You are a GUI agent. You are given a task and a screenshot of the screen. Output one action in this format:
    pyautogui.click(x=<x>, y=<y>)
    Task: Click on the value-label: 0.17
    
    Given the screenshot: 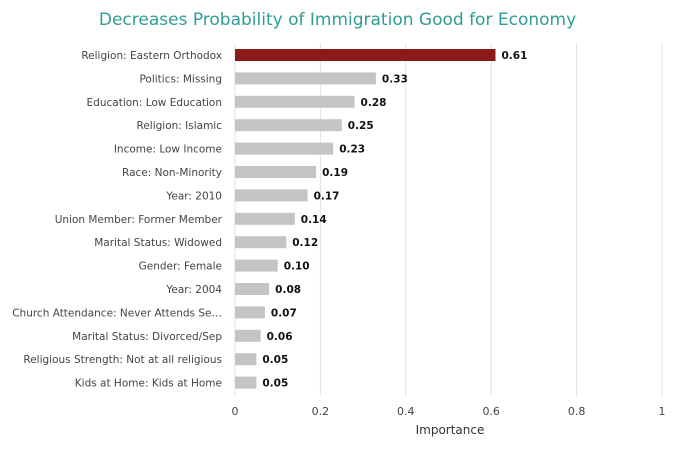 What is the action you would take?
    pyautogui.click(x=327, y=196)
    